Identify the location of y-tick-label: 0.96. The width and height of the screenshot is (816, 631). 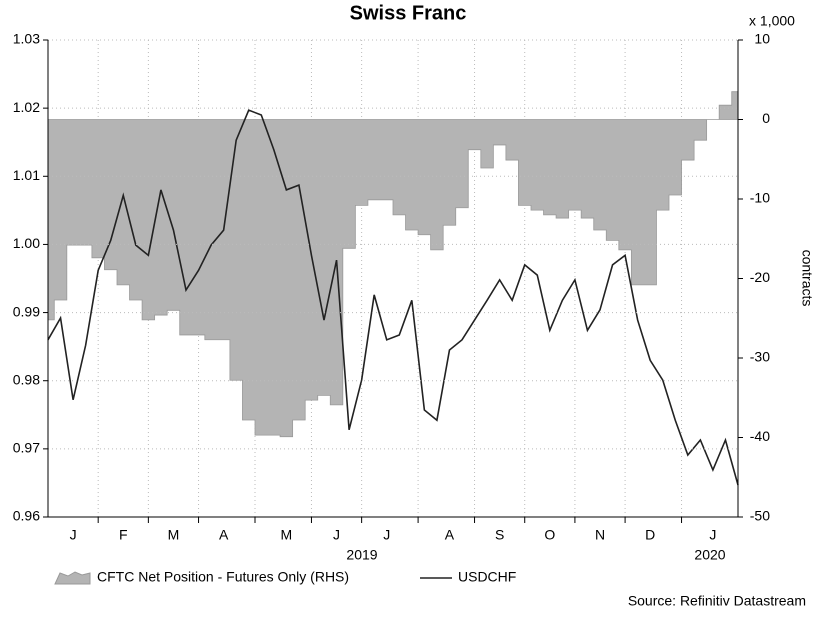
(26, 516).